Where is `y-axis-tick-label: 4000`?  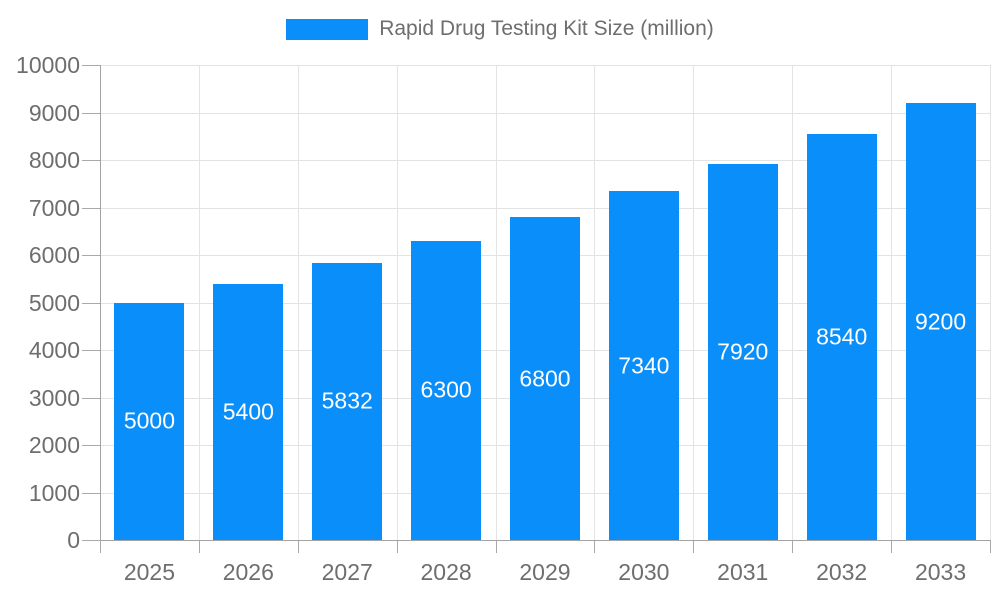
y-axis-tick-label: 4000 is located at coordinates (54, 350).